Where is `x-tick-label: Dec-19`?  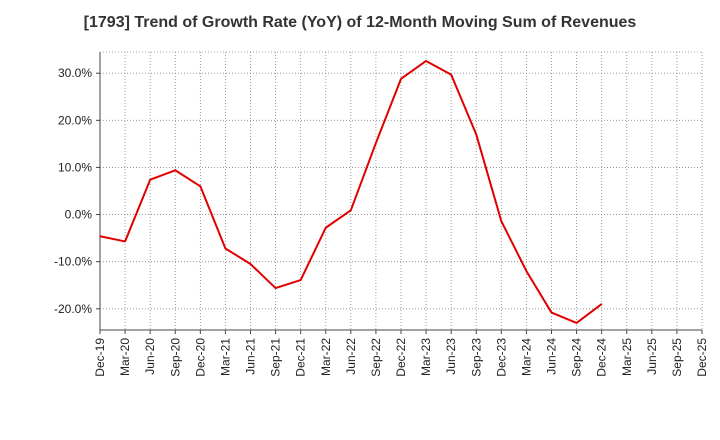 x-tick-label: Dec-19 is located at coordinates (100, 357).